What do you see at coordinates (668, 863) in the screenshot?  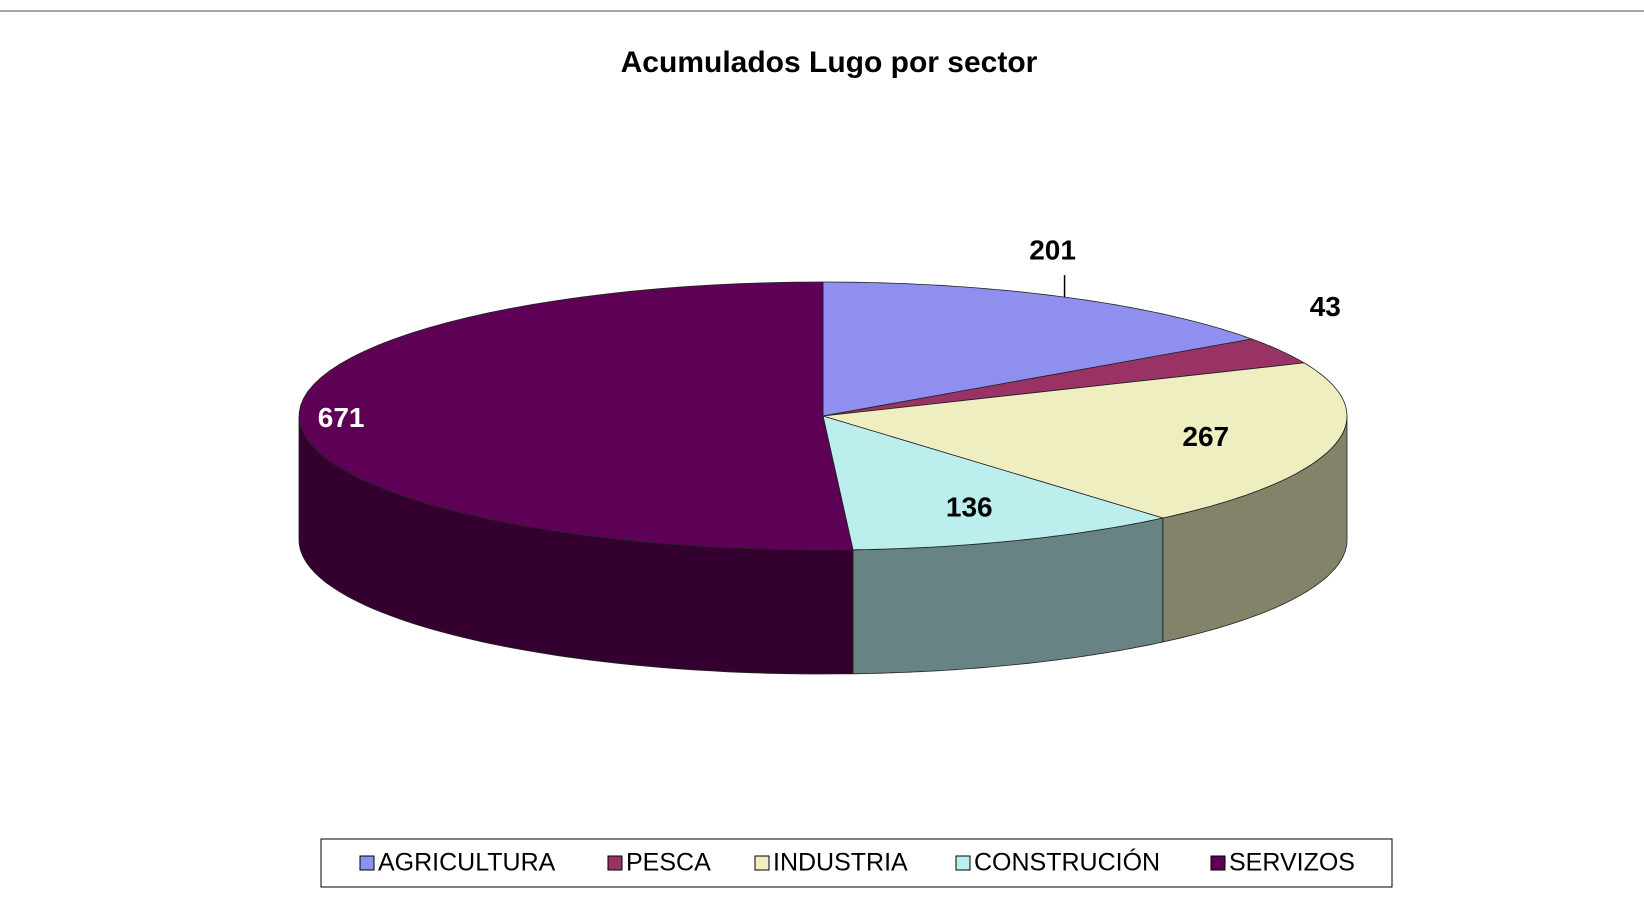 I see `legend-label: PESCA` at bounding box center [668, 863].